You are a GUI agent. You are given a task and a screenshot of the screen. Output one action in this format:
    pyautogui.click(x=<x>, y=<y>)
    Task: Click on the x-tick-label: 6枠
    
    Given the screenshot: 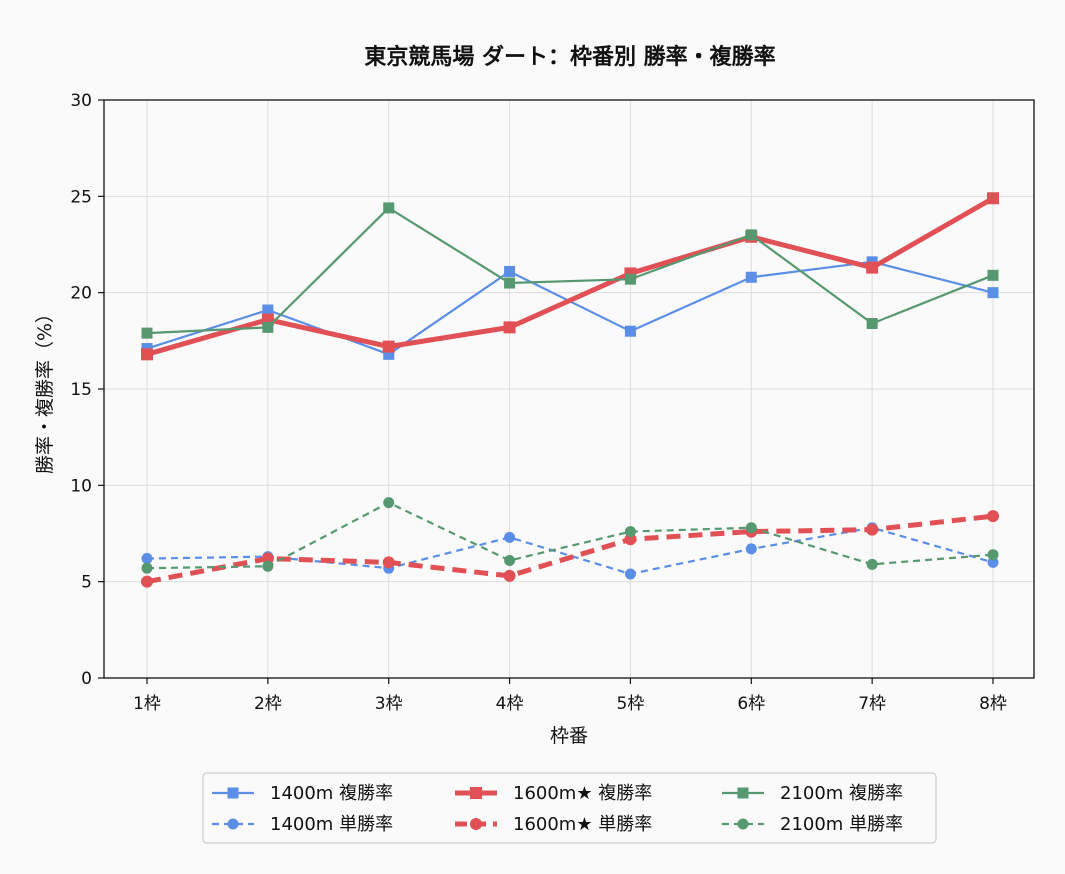 What is the action you would take?
    pyautogui.click(x=751, y=704)
    